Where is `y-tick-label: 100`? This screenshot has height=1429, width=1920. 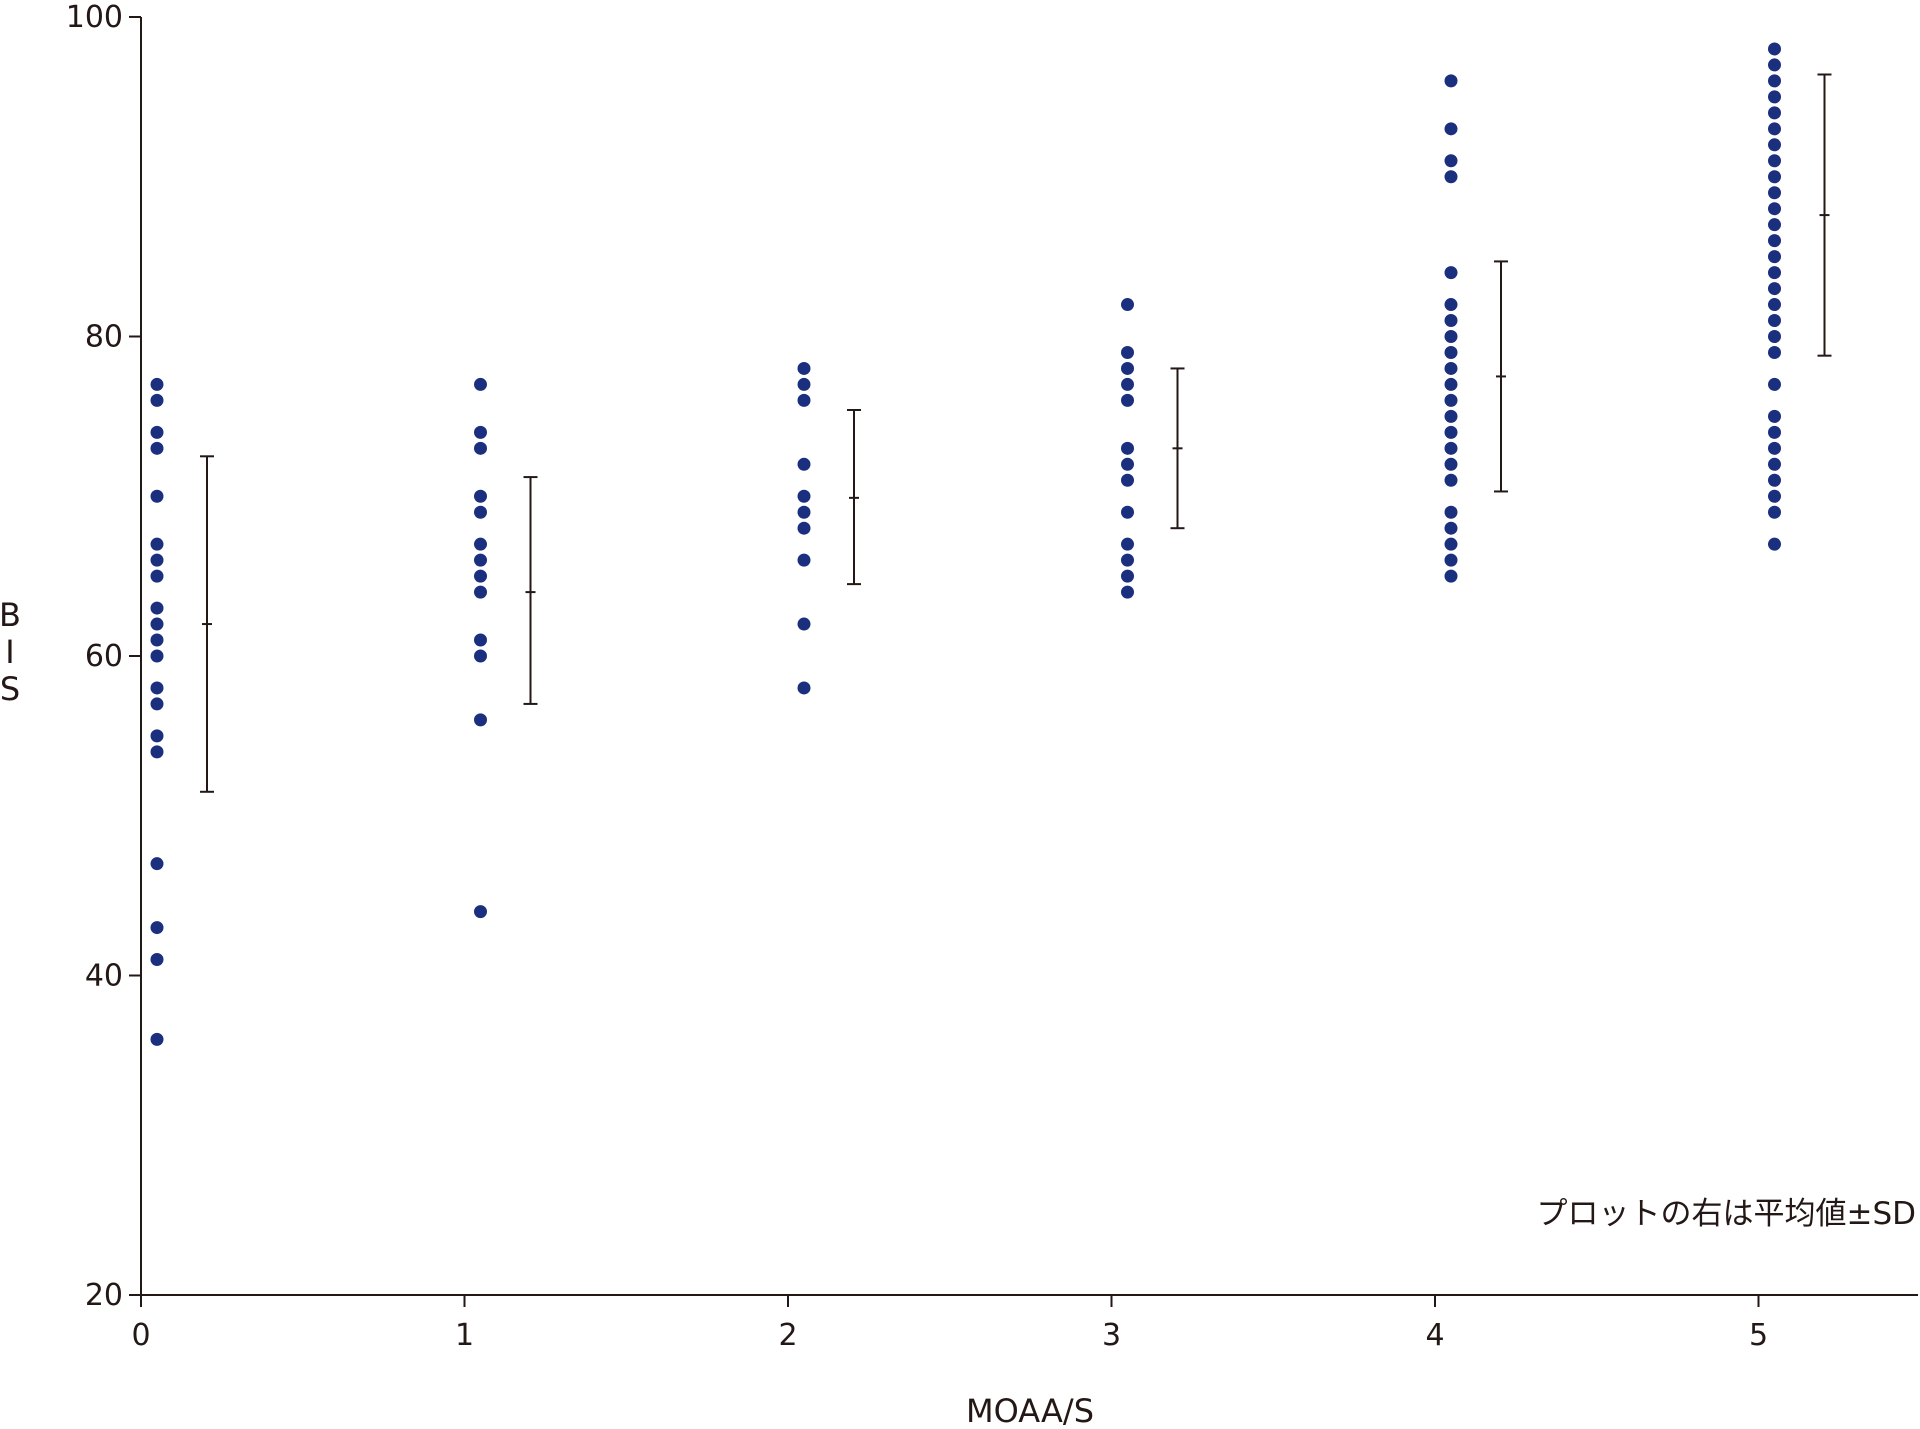 y-tick-label: 100 is located at coordinates (94, 17).